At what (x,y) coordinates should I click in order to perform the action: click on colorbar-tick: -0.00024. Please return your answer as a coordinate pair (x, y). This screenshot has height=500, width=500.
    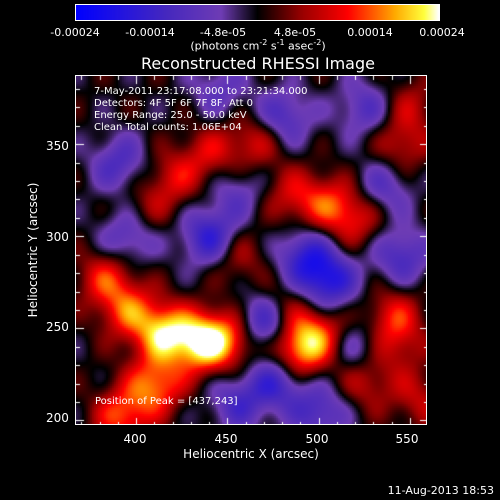
    Looking at the image, I should click on (75, 32).